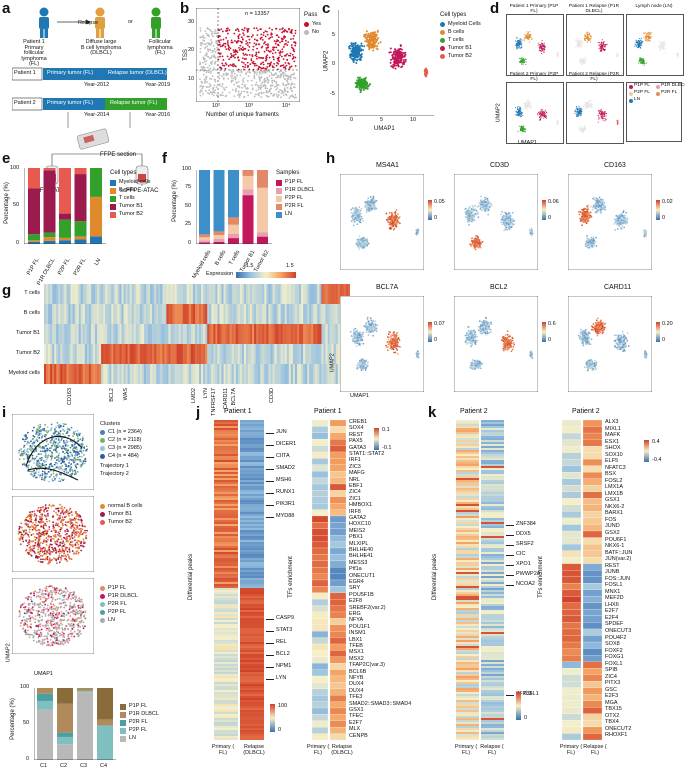 Image resolution: width=685 pixels, height=778 pixels. Describe the element at coordinates (657, 460) in the screenshot. I see `k-scale2-min: -0.4` at that location.